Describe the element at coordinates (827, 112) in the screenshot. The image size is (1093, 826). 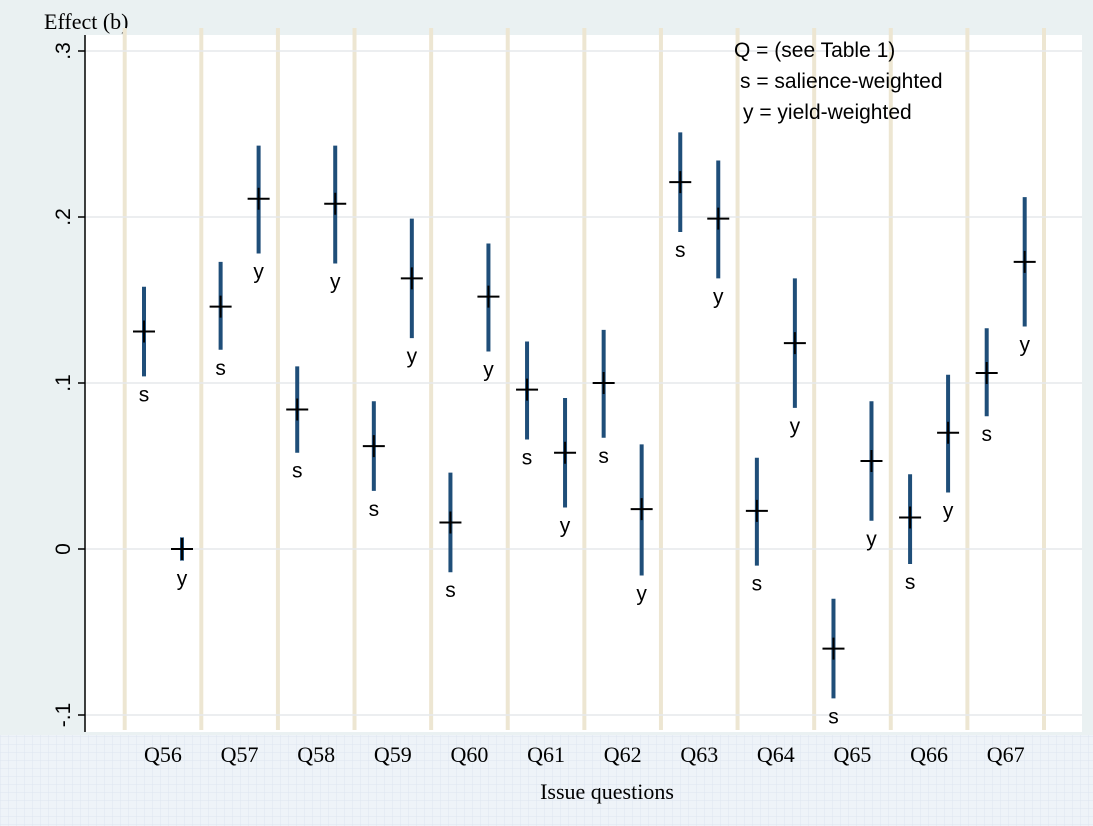
I see `legend-text: y = yield-weighted` at that location.